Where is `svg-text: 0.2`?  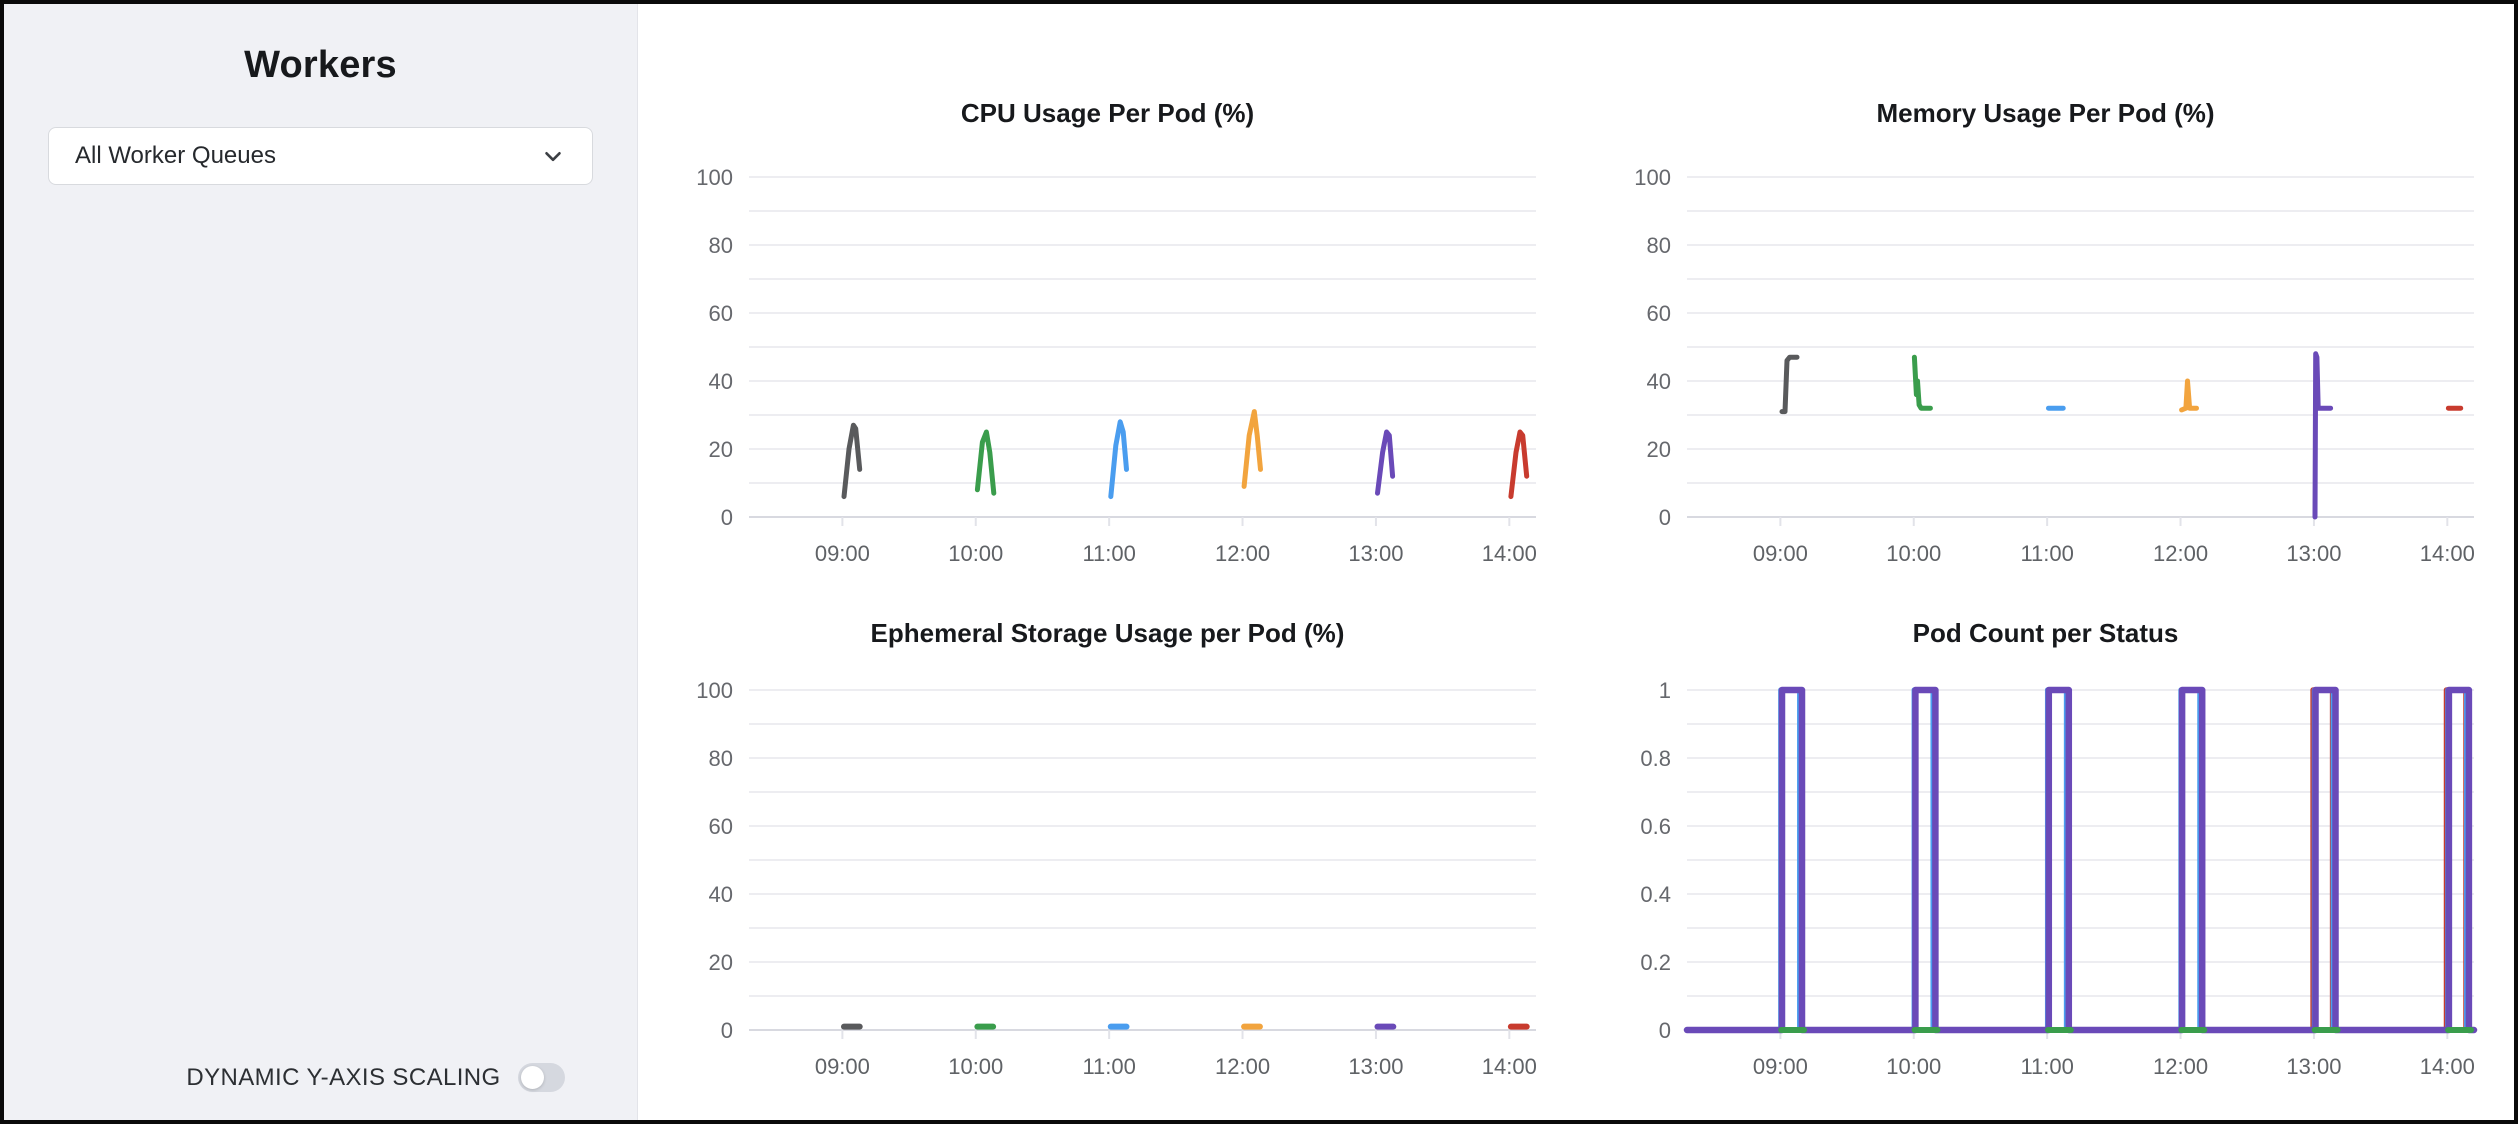 svg-text: 0.2 is located at coordinates (1655, 962).